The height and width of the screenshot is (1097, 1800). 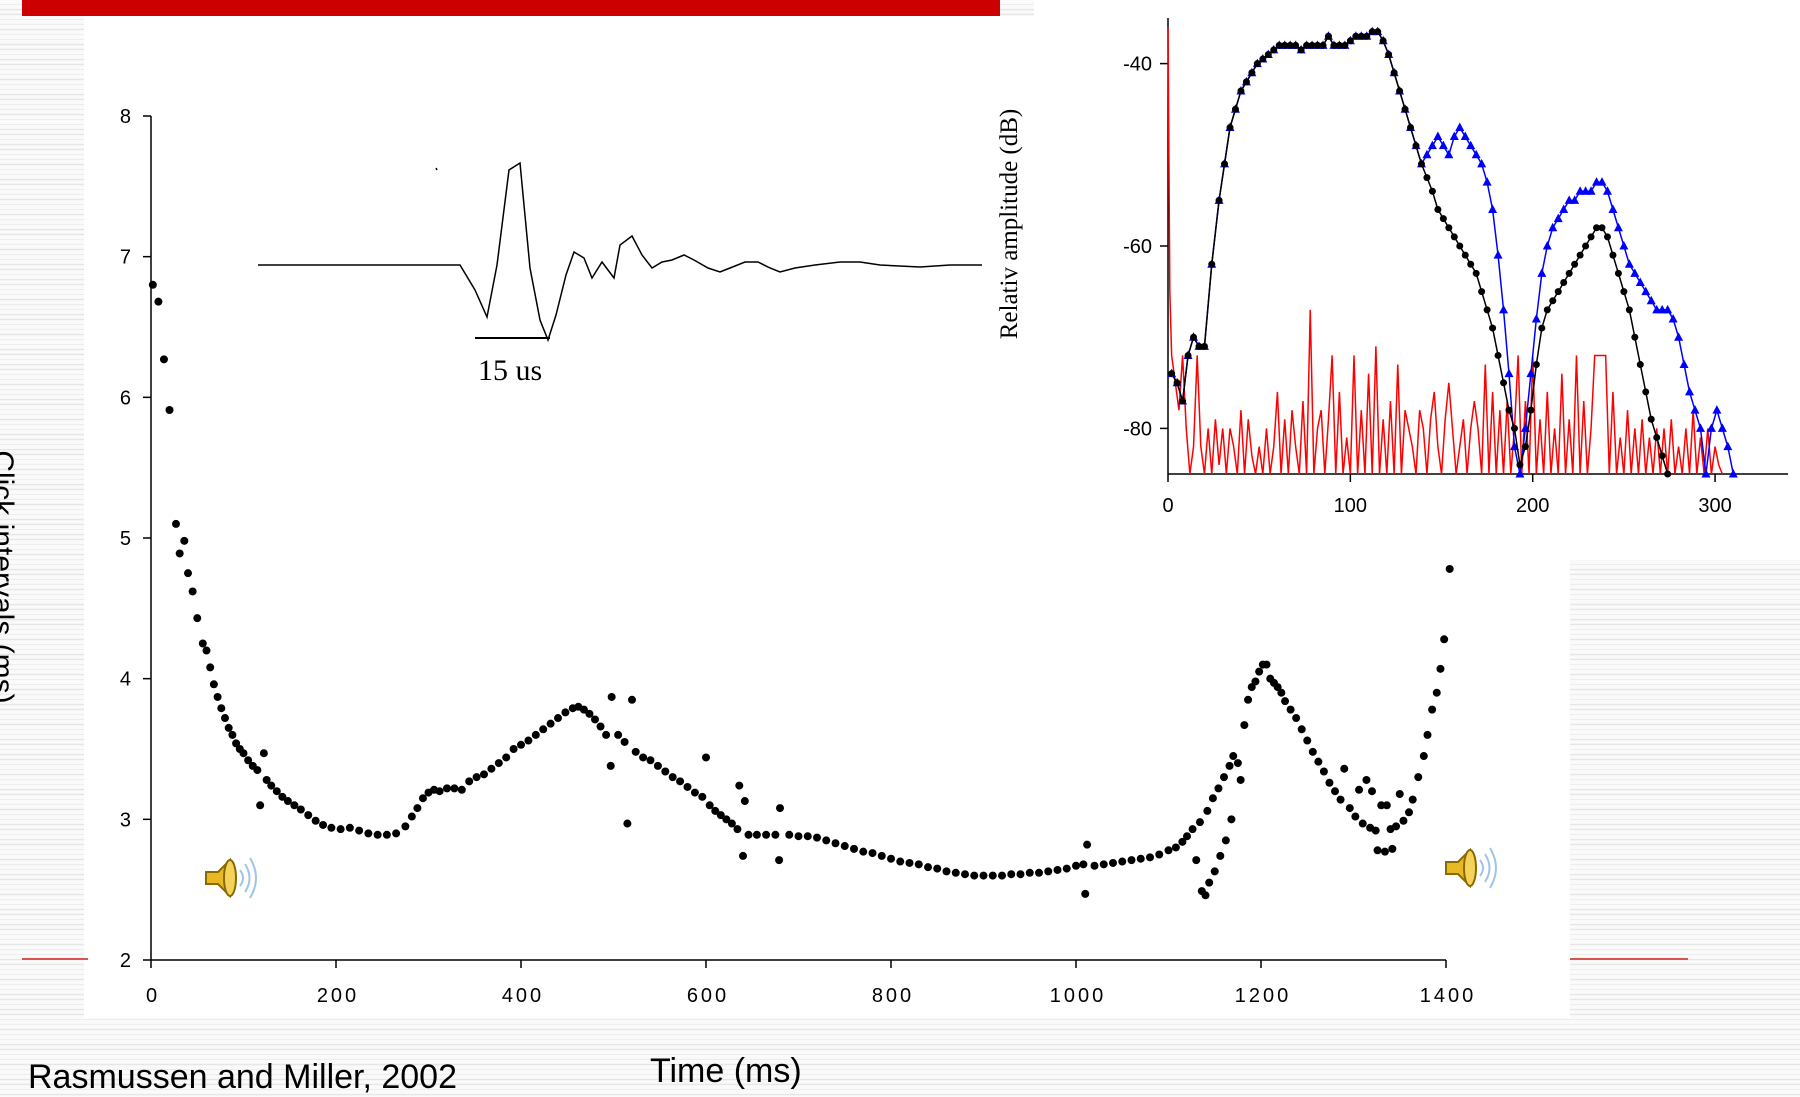 I want to click on spectrum-x-tick-label: 200, so click(x=1532, y=506).